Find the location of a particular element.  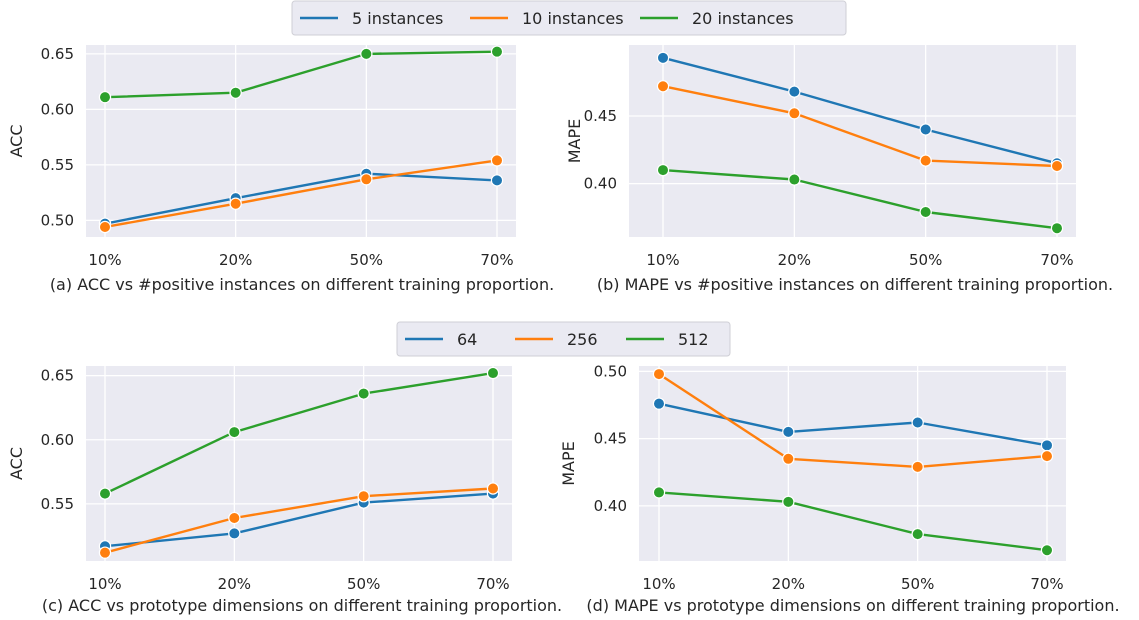

legend-label: 256 is located at coordinates (582, 339).